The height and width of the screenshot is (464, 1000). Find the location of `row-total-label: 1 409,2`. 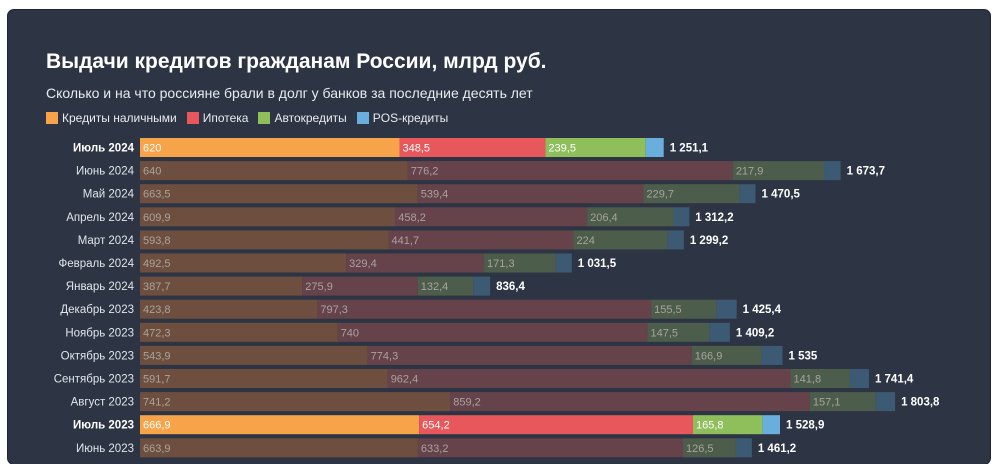

row-total-label: 1 409,2 is located at coordinates (755, 333).